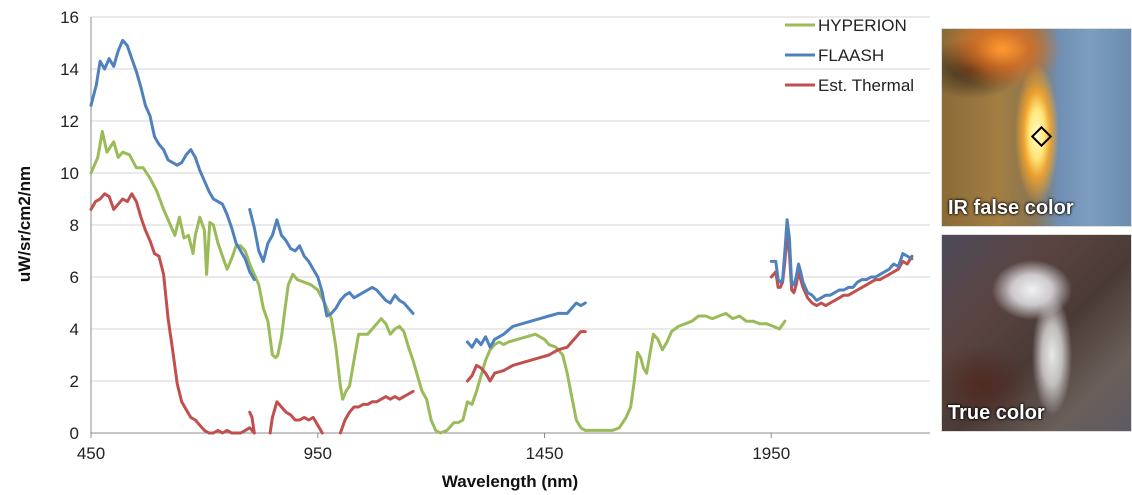  I want to click on sample-point-marker, so click(1041, 136).